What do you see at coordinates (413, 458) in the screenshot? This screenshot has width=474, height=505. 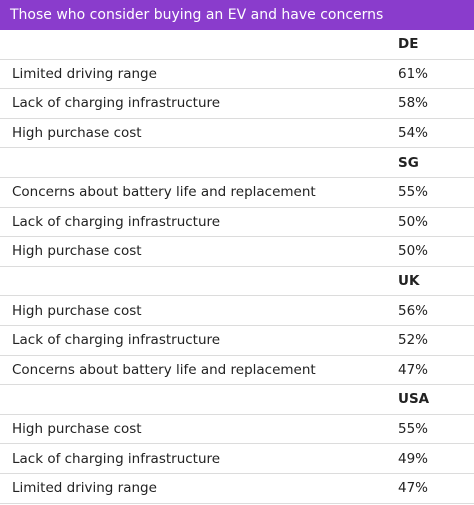 I see `share: 49%` at bounding box center [413, 458].